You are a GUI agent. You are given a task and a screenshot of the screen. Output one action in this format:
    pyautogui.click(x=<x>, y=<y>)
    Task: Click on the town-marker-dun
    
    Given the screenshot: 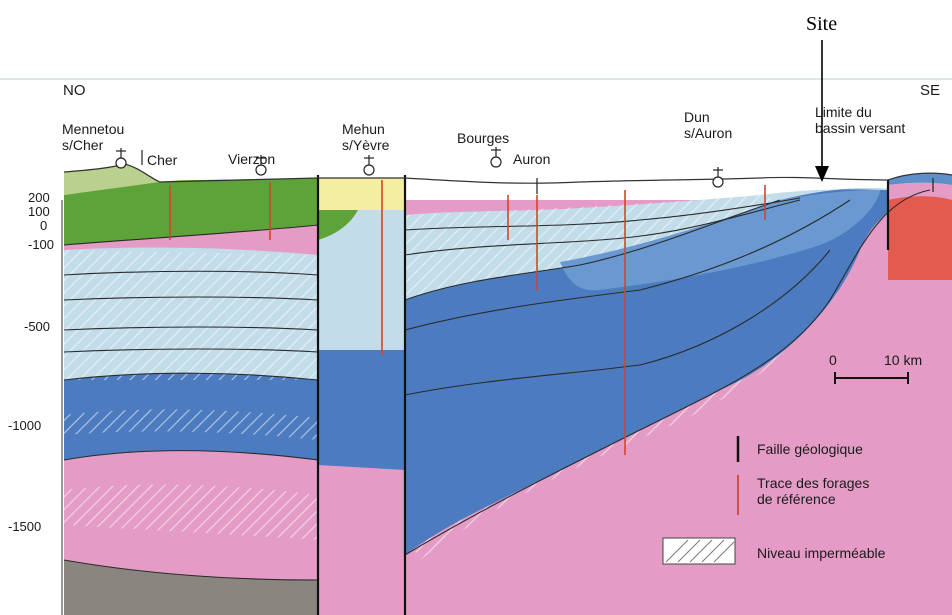 What is the action you would take?
    pyautogui.click(x=718, y=177)
    